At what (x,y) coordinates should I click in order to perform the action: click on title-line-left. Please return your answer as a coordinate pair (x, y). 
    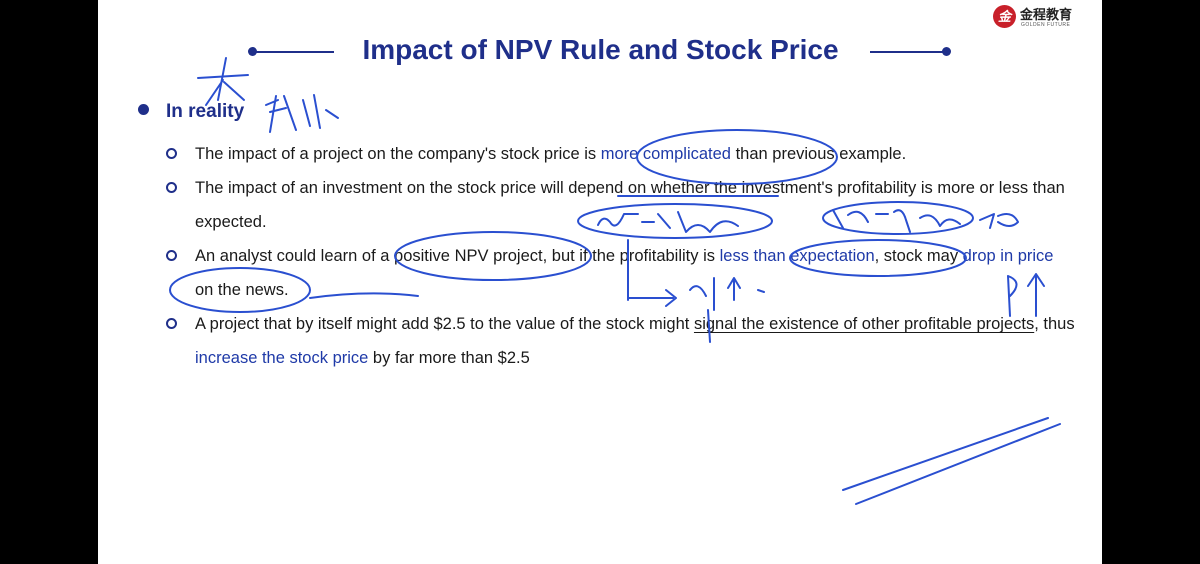
    Looking at the image, I should click on (294, 52).